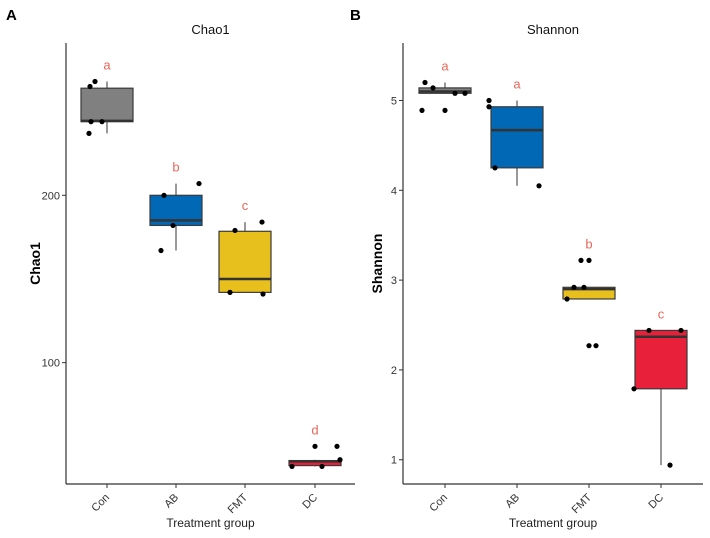  I want to click on y-tick-label: 200, so click(51, 196).